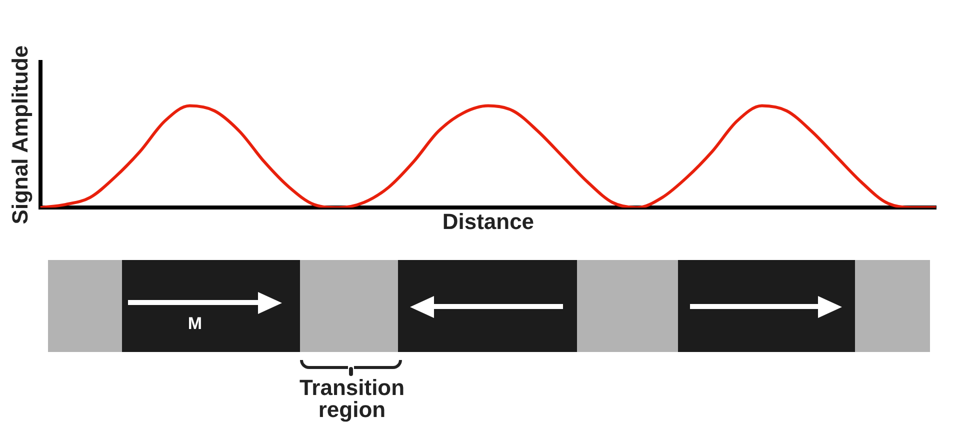 The height and width of the screenshot is (433, 958). Describe the element at coordinates (488, 221) in the screenshot. I see `x-axis-title: Distance` at that location.